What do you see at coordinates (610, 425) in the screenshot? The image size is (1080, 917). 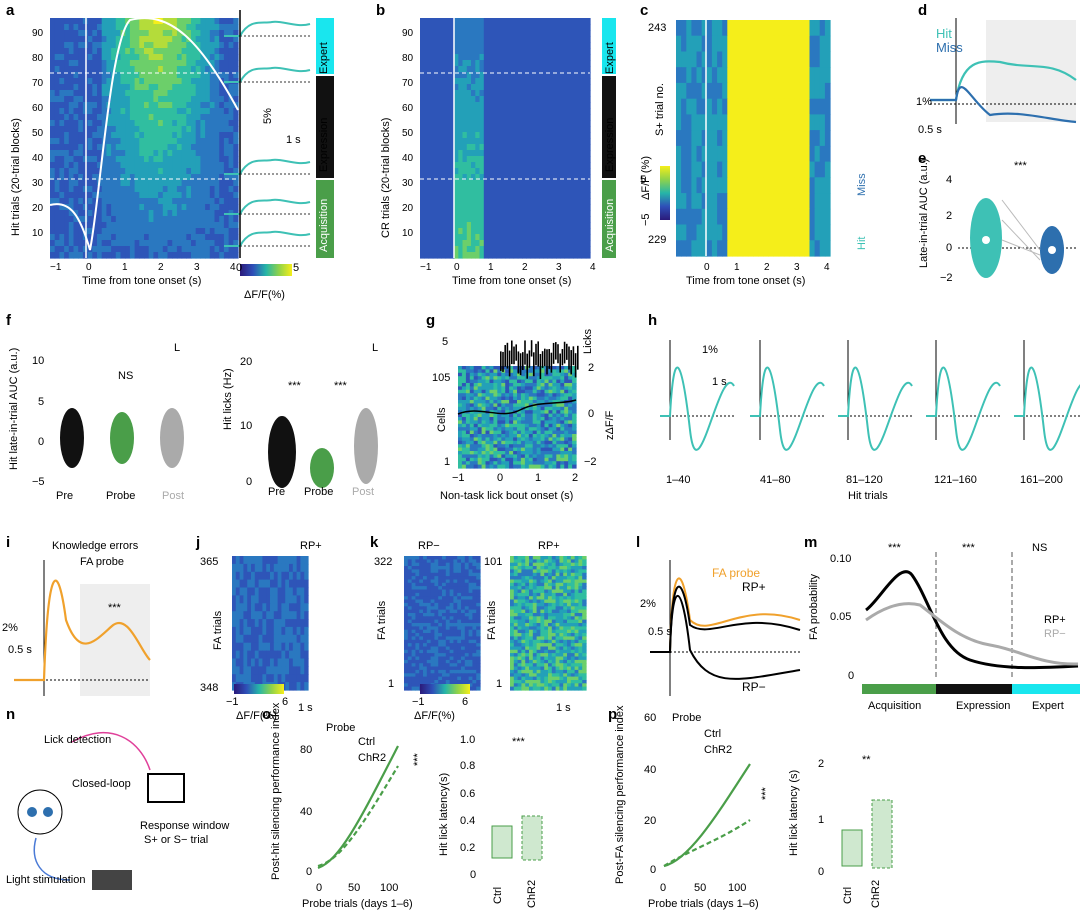 I see `g-zlabel: zΔF/F` at bounding box center [610, 425].